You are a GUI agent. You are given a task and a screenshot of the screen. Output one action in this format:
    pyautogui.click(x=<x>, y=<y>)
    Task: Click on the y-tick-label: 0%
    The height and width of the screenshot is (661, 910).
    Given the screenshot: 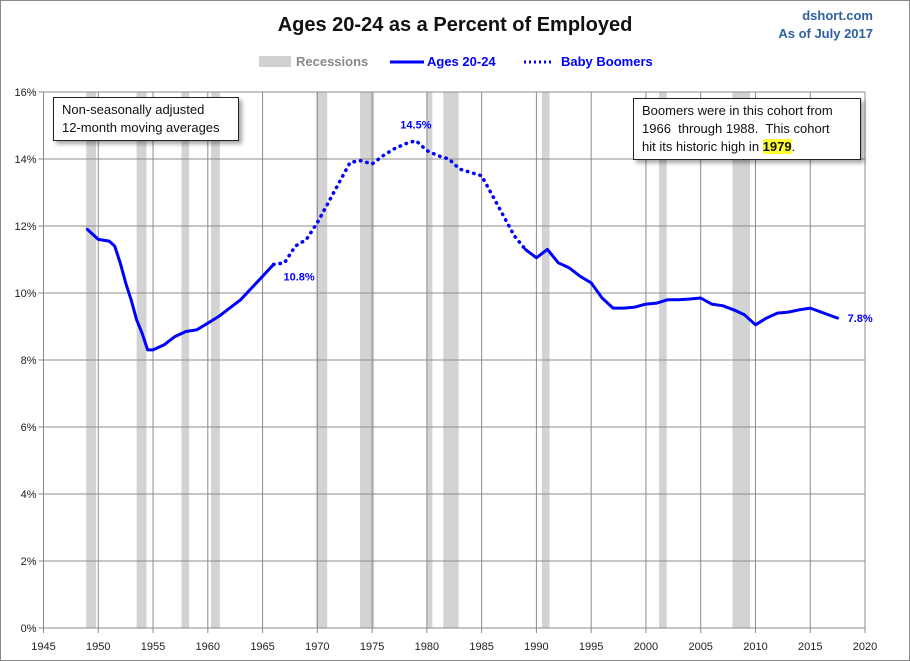 What is the action you would take?
    pyautogui.click(x=29, y=629)
    